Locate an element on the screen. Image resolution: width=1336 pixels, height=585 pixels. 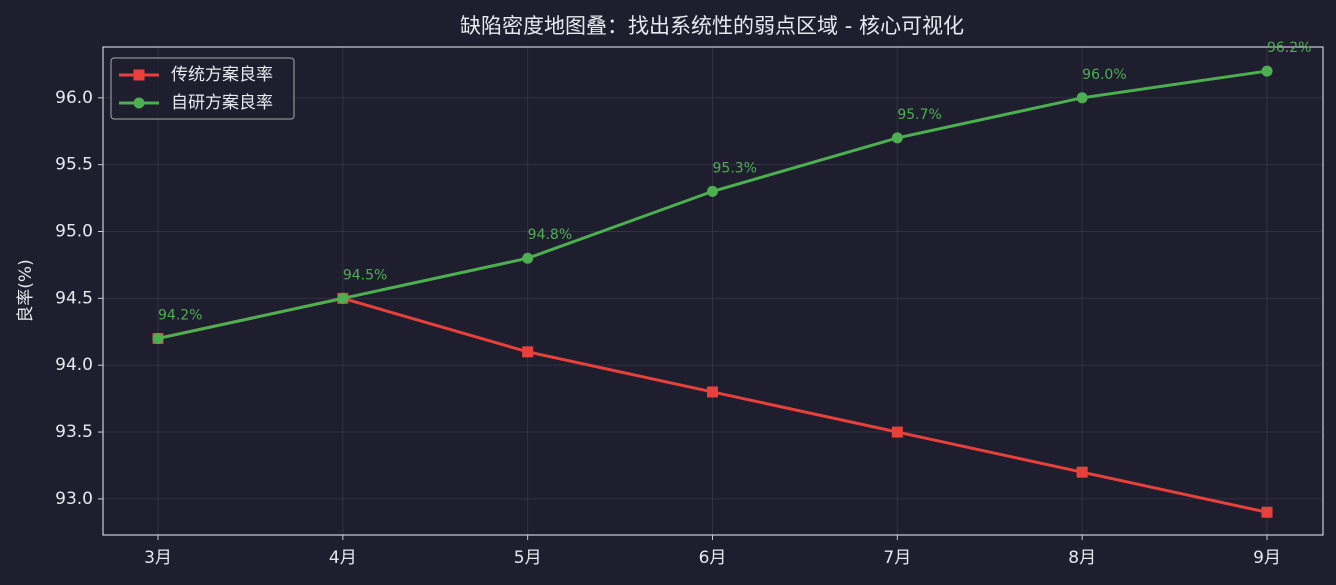
legend-label: 传统方案良率 is located at coordinates (222, 75).